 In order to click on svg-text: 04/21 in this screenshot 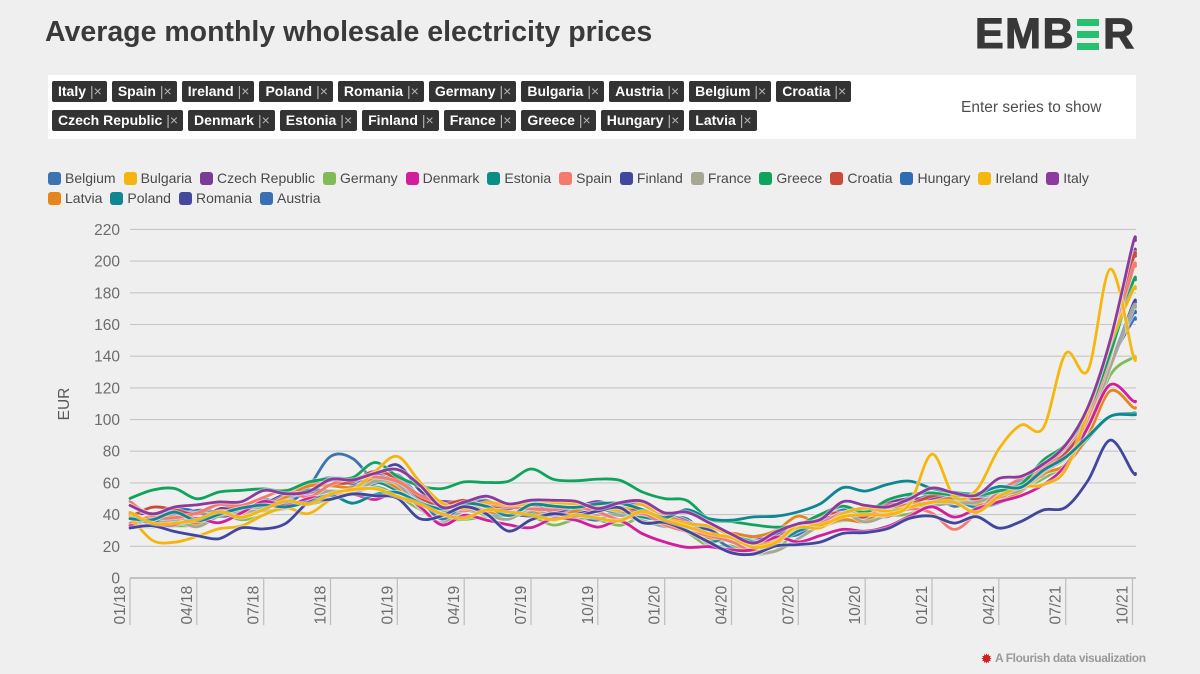, I will do `click(989, 605)`.